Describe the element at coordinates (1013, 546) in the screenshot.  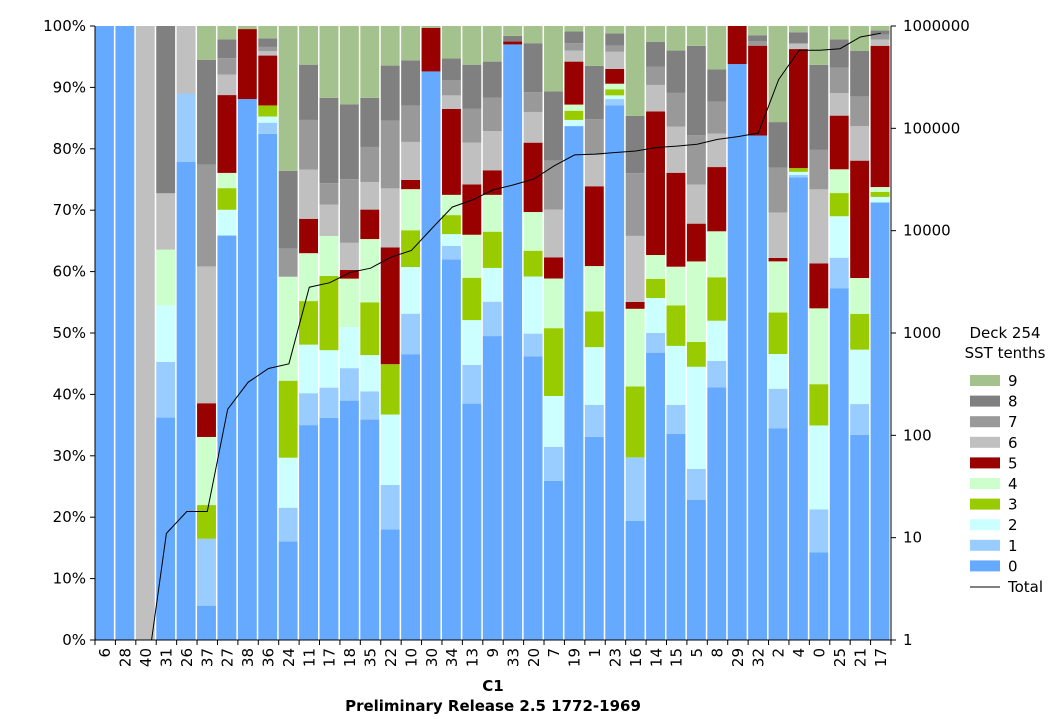
I see `legend-label: 1` at that location.